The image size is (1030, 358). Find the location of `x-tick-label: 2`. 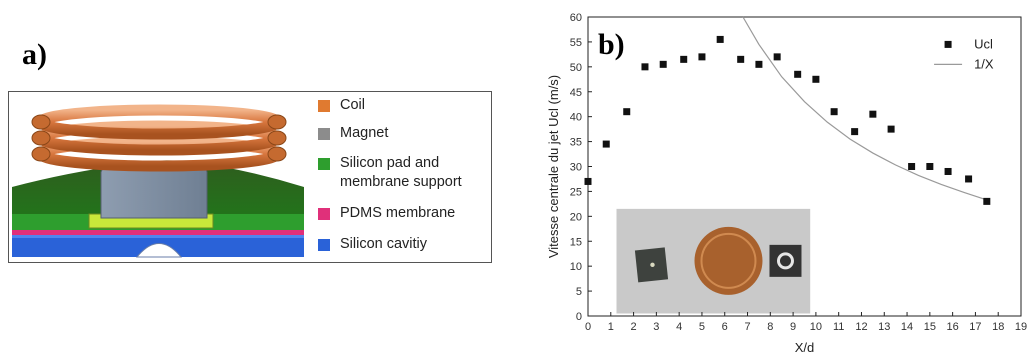

x-tick-label: 2 is located at coordinates (634, 327).